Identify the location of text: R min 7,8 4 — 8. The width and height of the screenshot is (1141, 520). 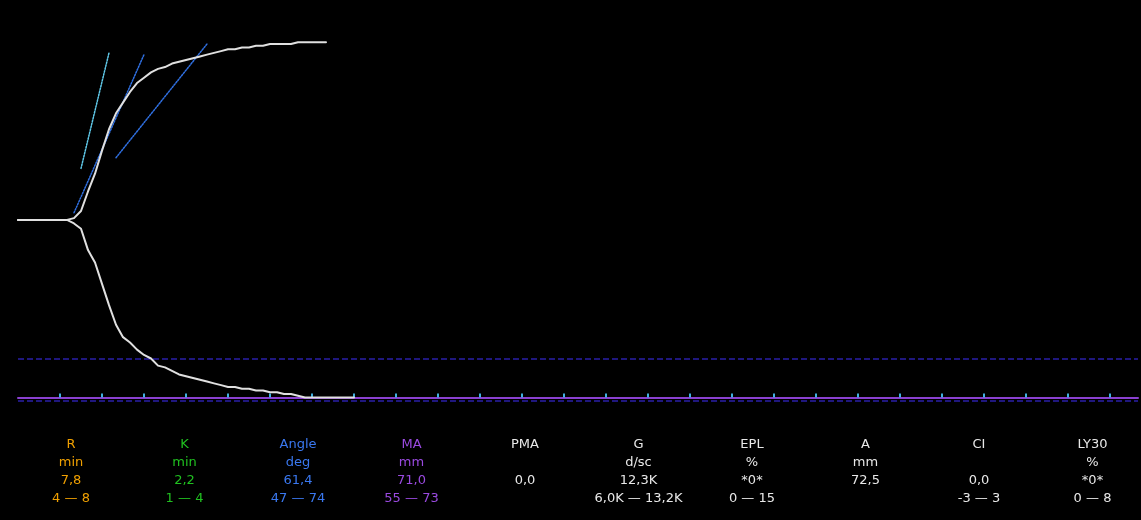
(71, 470).